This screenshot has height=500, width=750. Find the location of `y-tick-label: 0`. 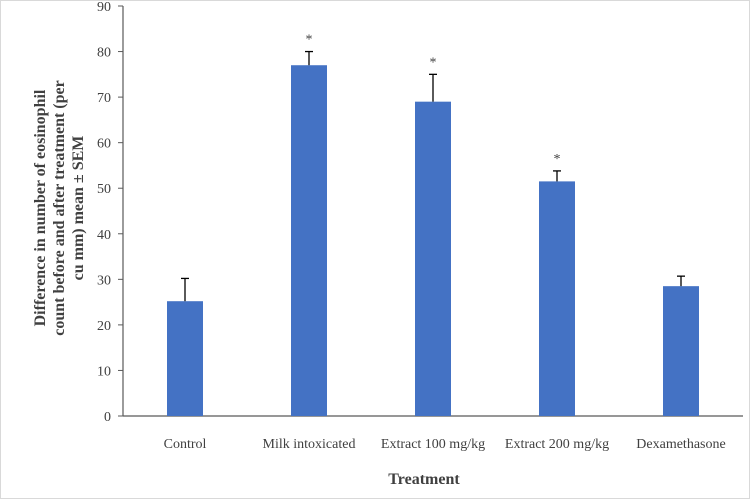

y-tick-label: 0 is located at coordinates (107, 417).